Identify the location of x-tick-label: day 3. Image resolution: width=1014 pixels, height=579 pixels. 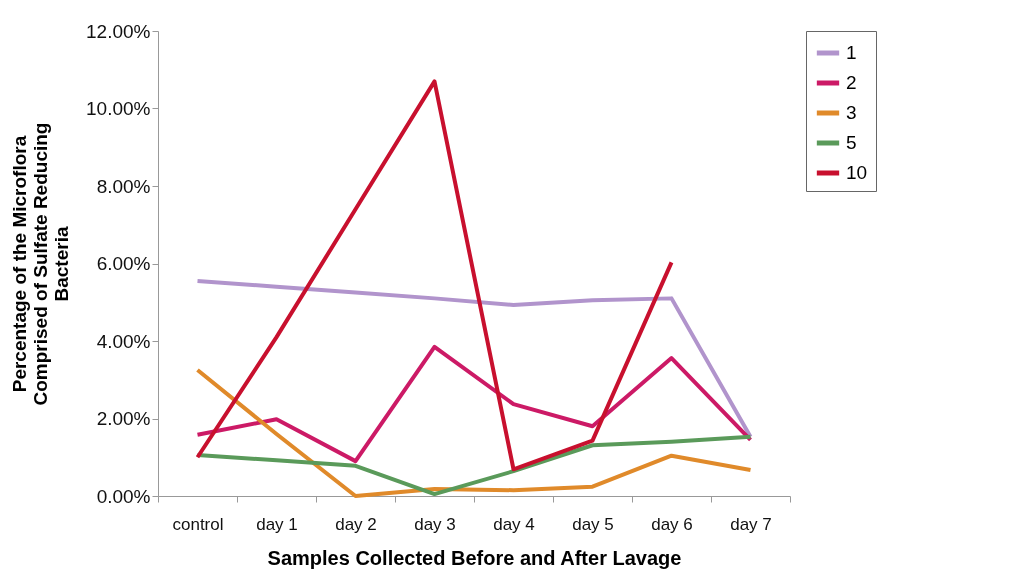
(435, 524).